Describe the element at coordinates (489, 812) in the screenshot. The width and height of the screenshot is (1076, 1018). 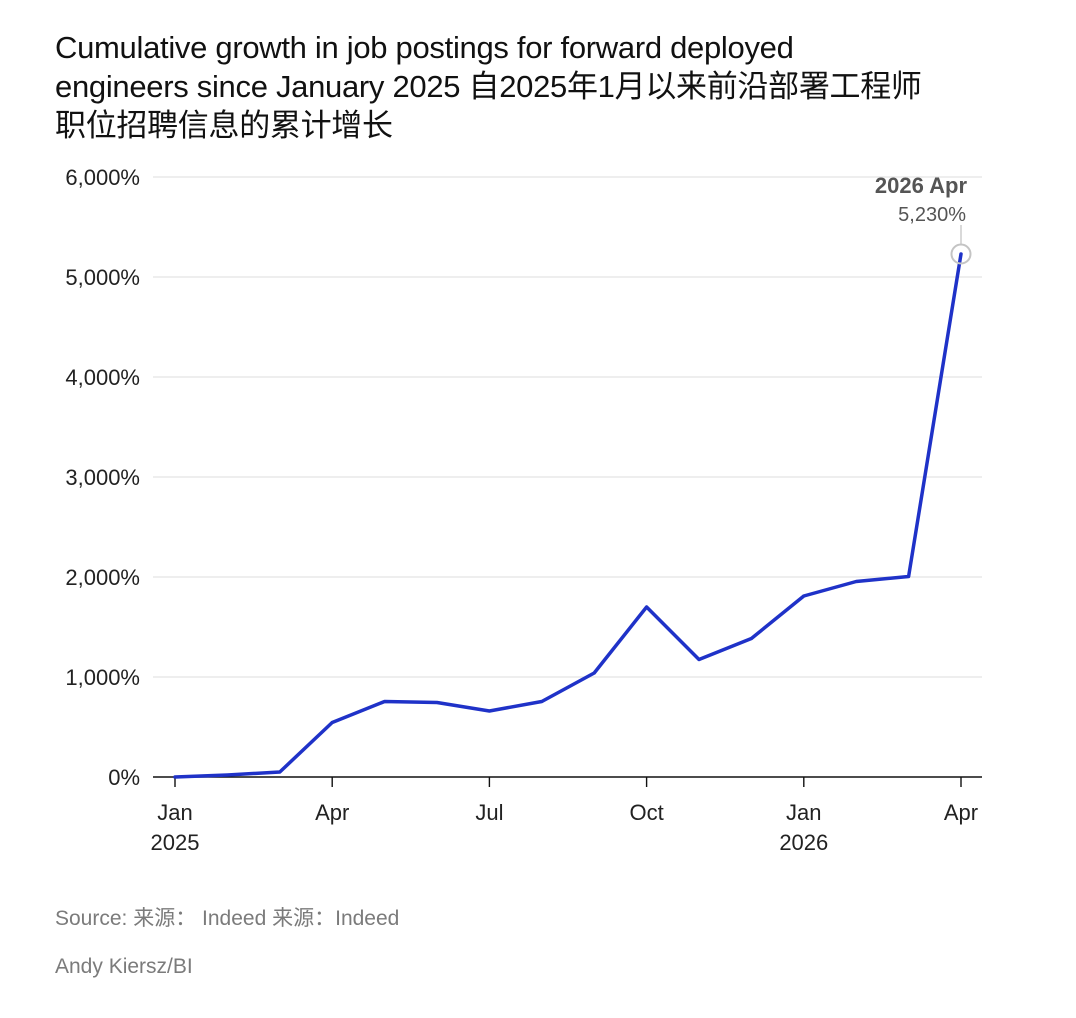
I see `x-tick-label-2: Jul` at that location.